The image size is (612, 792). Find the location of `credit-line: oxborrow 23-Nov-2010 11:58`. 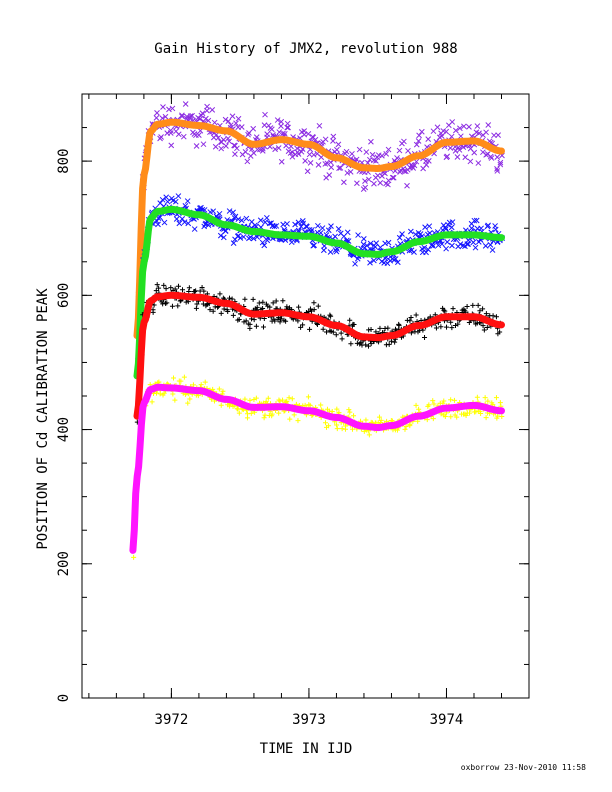

credit-line: oxborrow 23-Nov-2010 11:58 is located at coordinates (523, 767).